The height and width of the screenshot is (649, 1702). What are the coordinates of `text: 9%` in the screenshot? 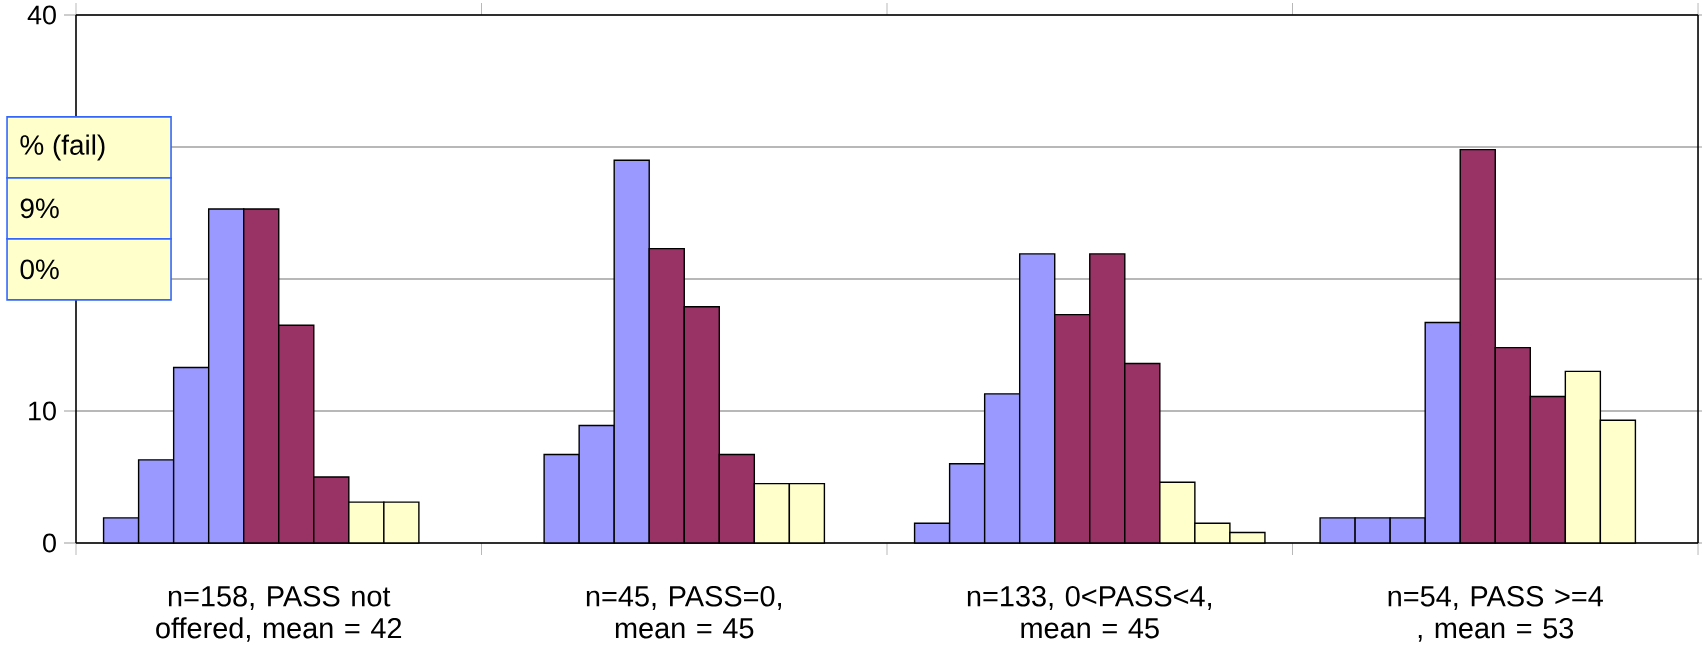 It's located at (39, 208).